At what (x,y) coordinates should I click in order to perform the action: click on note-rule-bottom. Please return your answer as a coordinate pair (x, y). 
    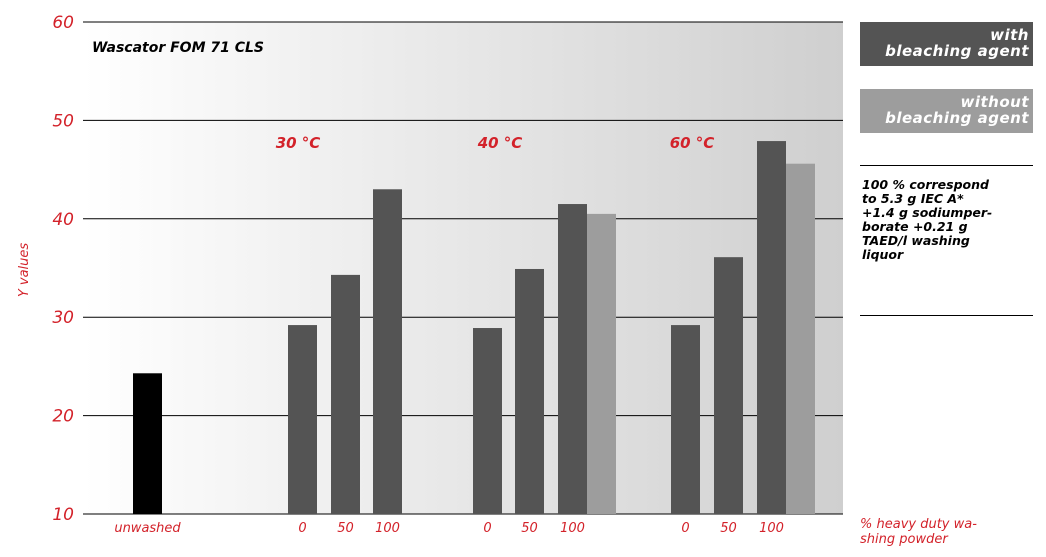
    Looking at the image, I should click on (946, 315).